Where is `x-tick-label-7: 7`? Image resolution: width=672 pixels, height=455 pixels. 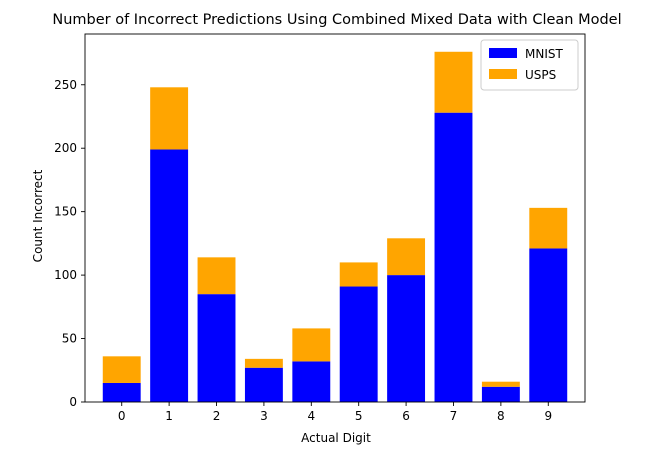 x-tick-label-7: 7 is located at coordinates (454, 416).